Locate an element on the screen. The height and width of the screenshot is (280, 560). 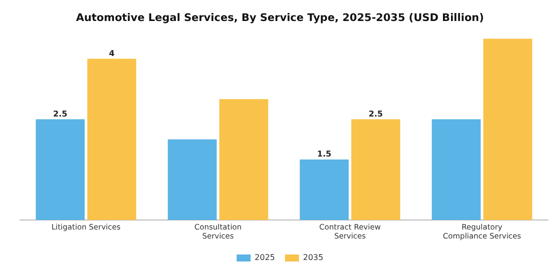
data-label: 1.5 is located at coordinates (324, 154).